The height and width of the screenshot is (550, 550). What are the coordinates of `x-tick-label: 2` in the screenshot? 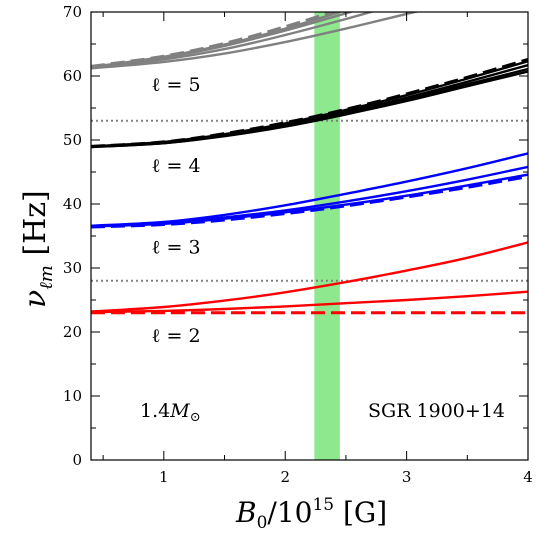 It's located at (285, 477).